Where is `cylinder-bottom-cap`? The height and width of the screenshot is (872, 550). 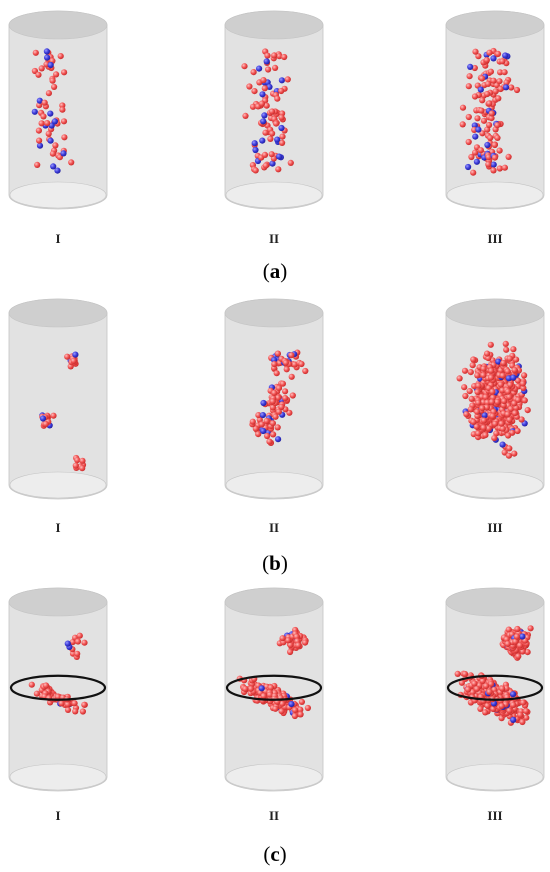 cylinder-bottom-cap is located at coordinates (58, 777).